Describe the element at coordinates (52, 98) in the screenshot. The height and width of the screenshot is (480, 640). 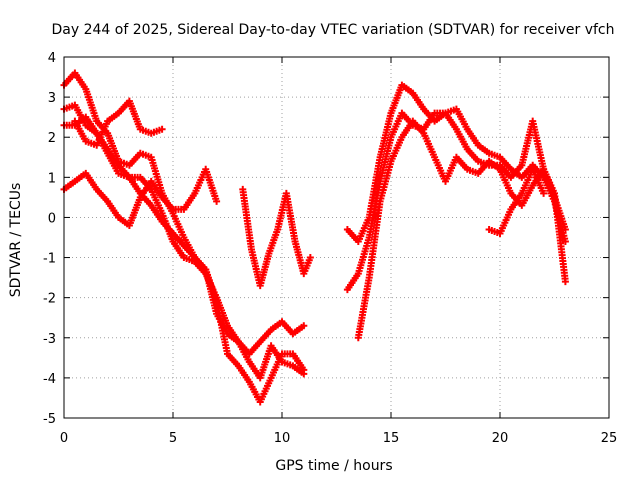
I see `y-tick-label: 3` at that location.